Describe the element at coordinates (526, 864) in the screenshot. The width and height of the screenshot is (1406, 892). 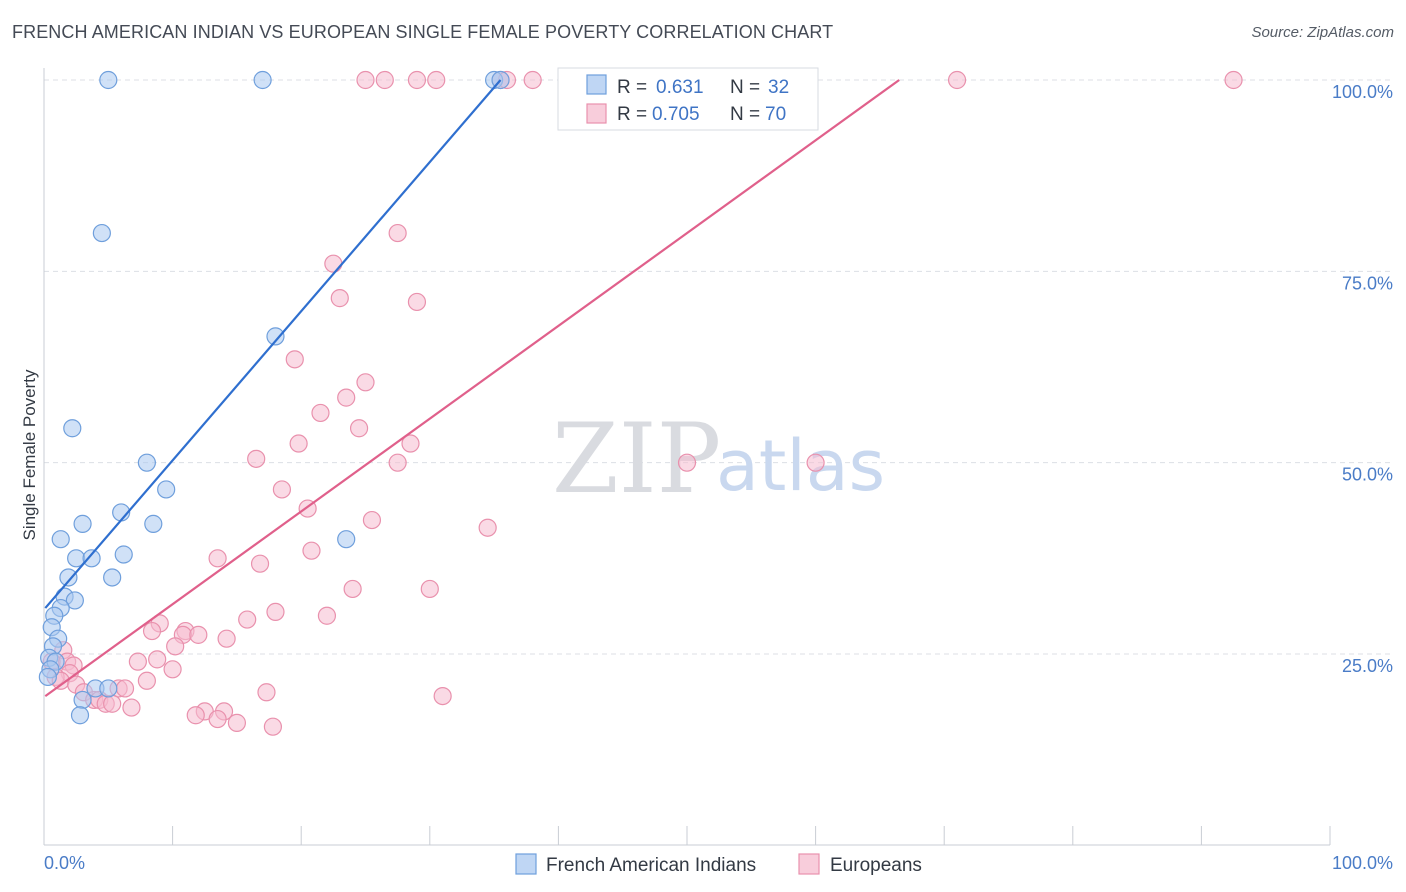
I see `legend-swatch-french-american-indians` at that location.